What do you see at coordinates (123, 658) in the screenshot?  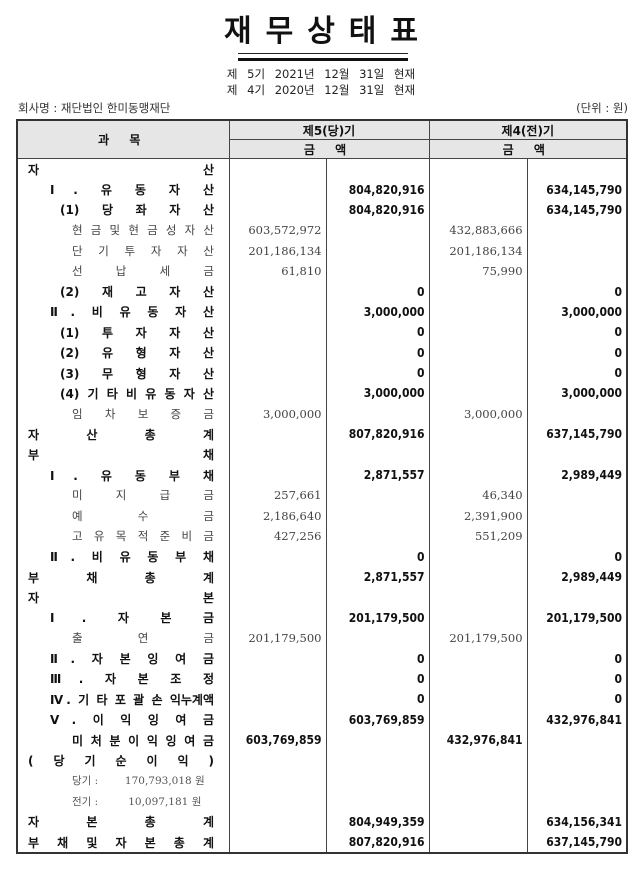 I see `account-cell: Ⅱ. 자 본 잉 여 금` at bounding box center [123, 658].